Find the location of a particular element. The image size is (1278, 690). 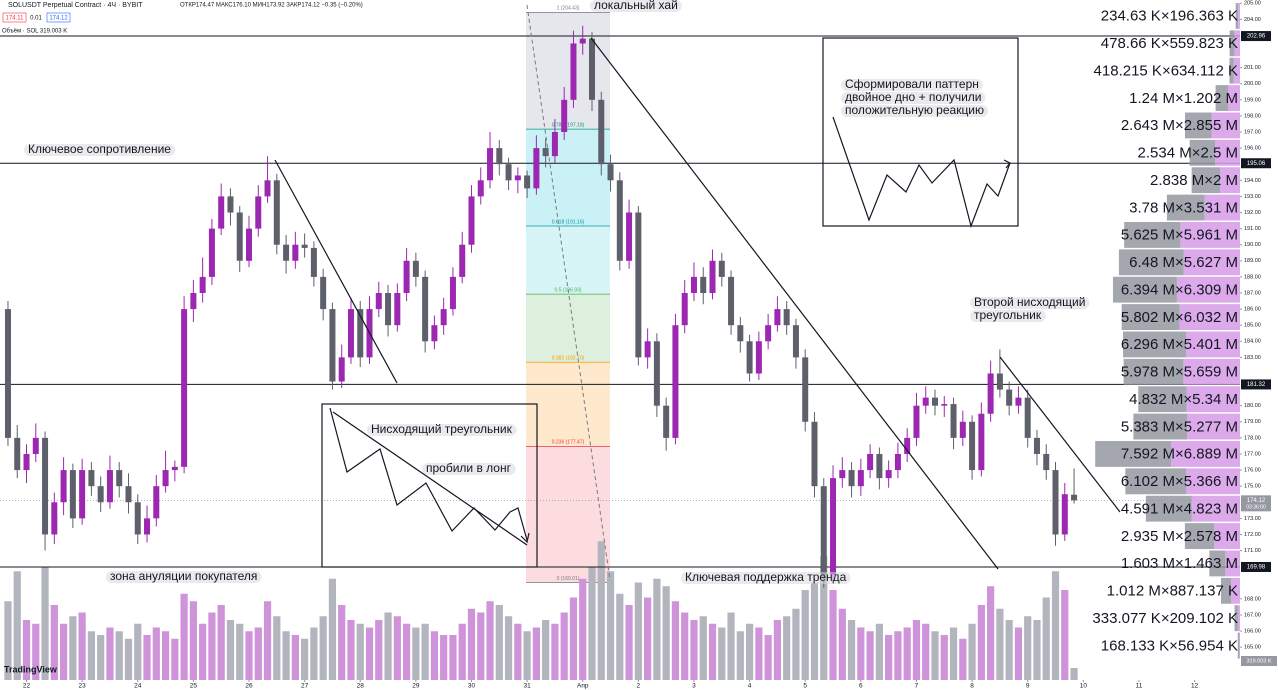

y-tick-label: 180.00 is located at coordinates (1252, 406).